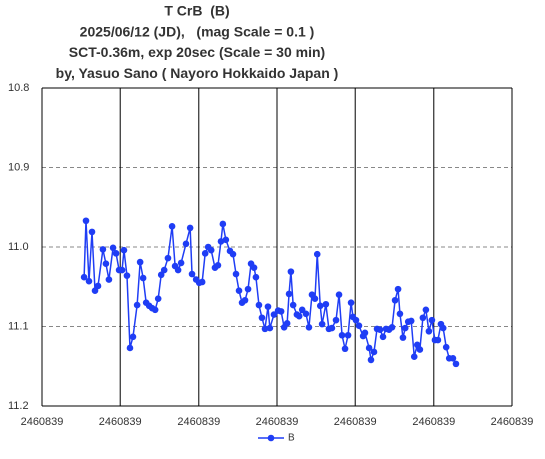 This screenshot has width=545, height=459. Describe the element at coordinates (291, 438) in the screenshot. I see `legend-label: B` at that location.